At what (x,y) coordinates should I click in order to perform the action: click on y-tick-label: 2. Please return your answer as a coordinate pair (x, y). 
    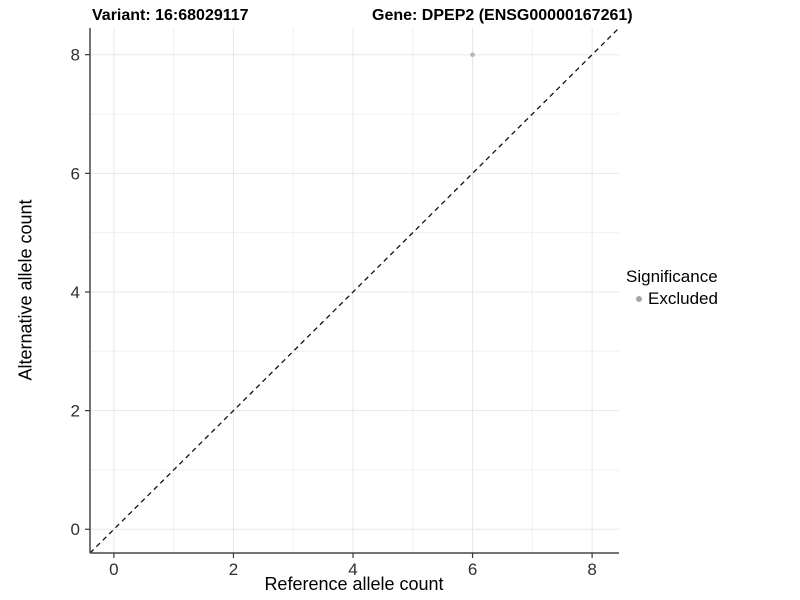
    Looking at the image, I should click on (75, 411).